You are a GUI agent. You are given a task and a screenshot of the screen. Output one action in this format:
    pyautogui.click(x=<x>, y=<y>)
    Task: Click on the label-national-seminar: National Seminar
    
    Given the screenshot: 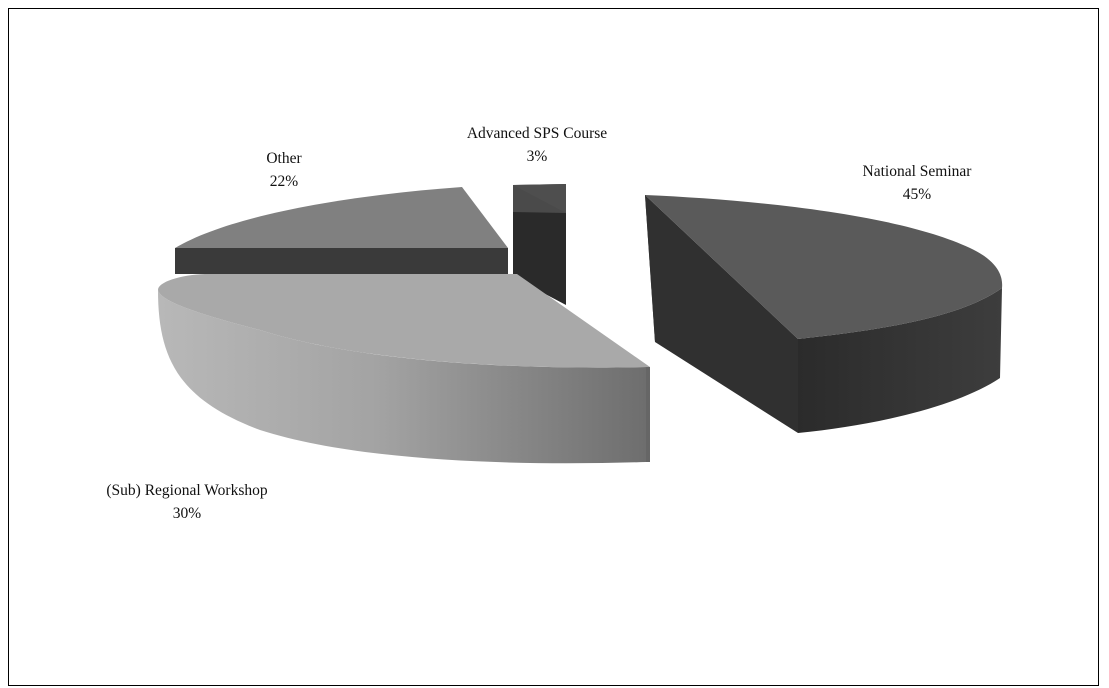 What is the action you would take?
    pyautogui.click(x=918, y=171)
    